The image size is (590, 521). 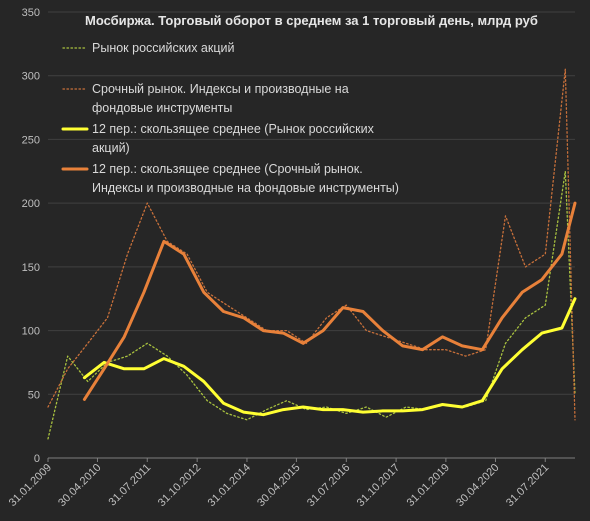 I want to click on legend-entry: Рынок российских акций, so click(x=163, y=48).